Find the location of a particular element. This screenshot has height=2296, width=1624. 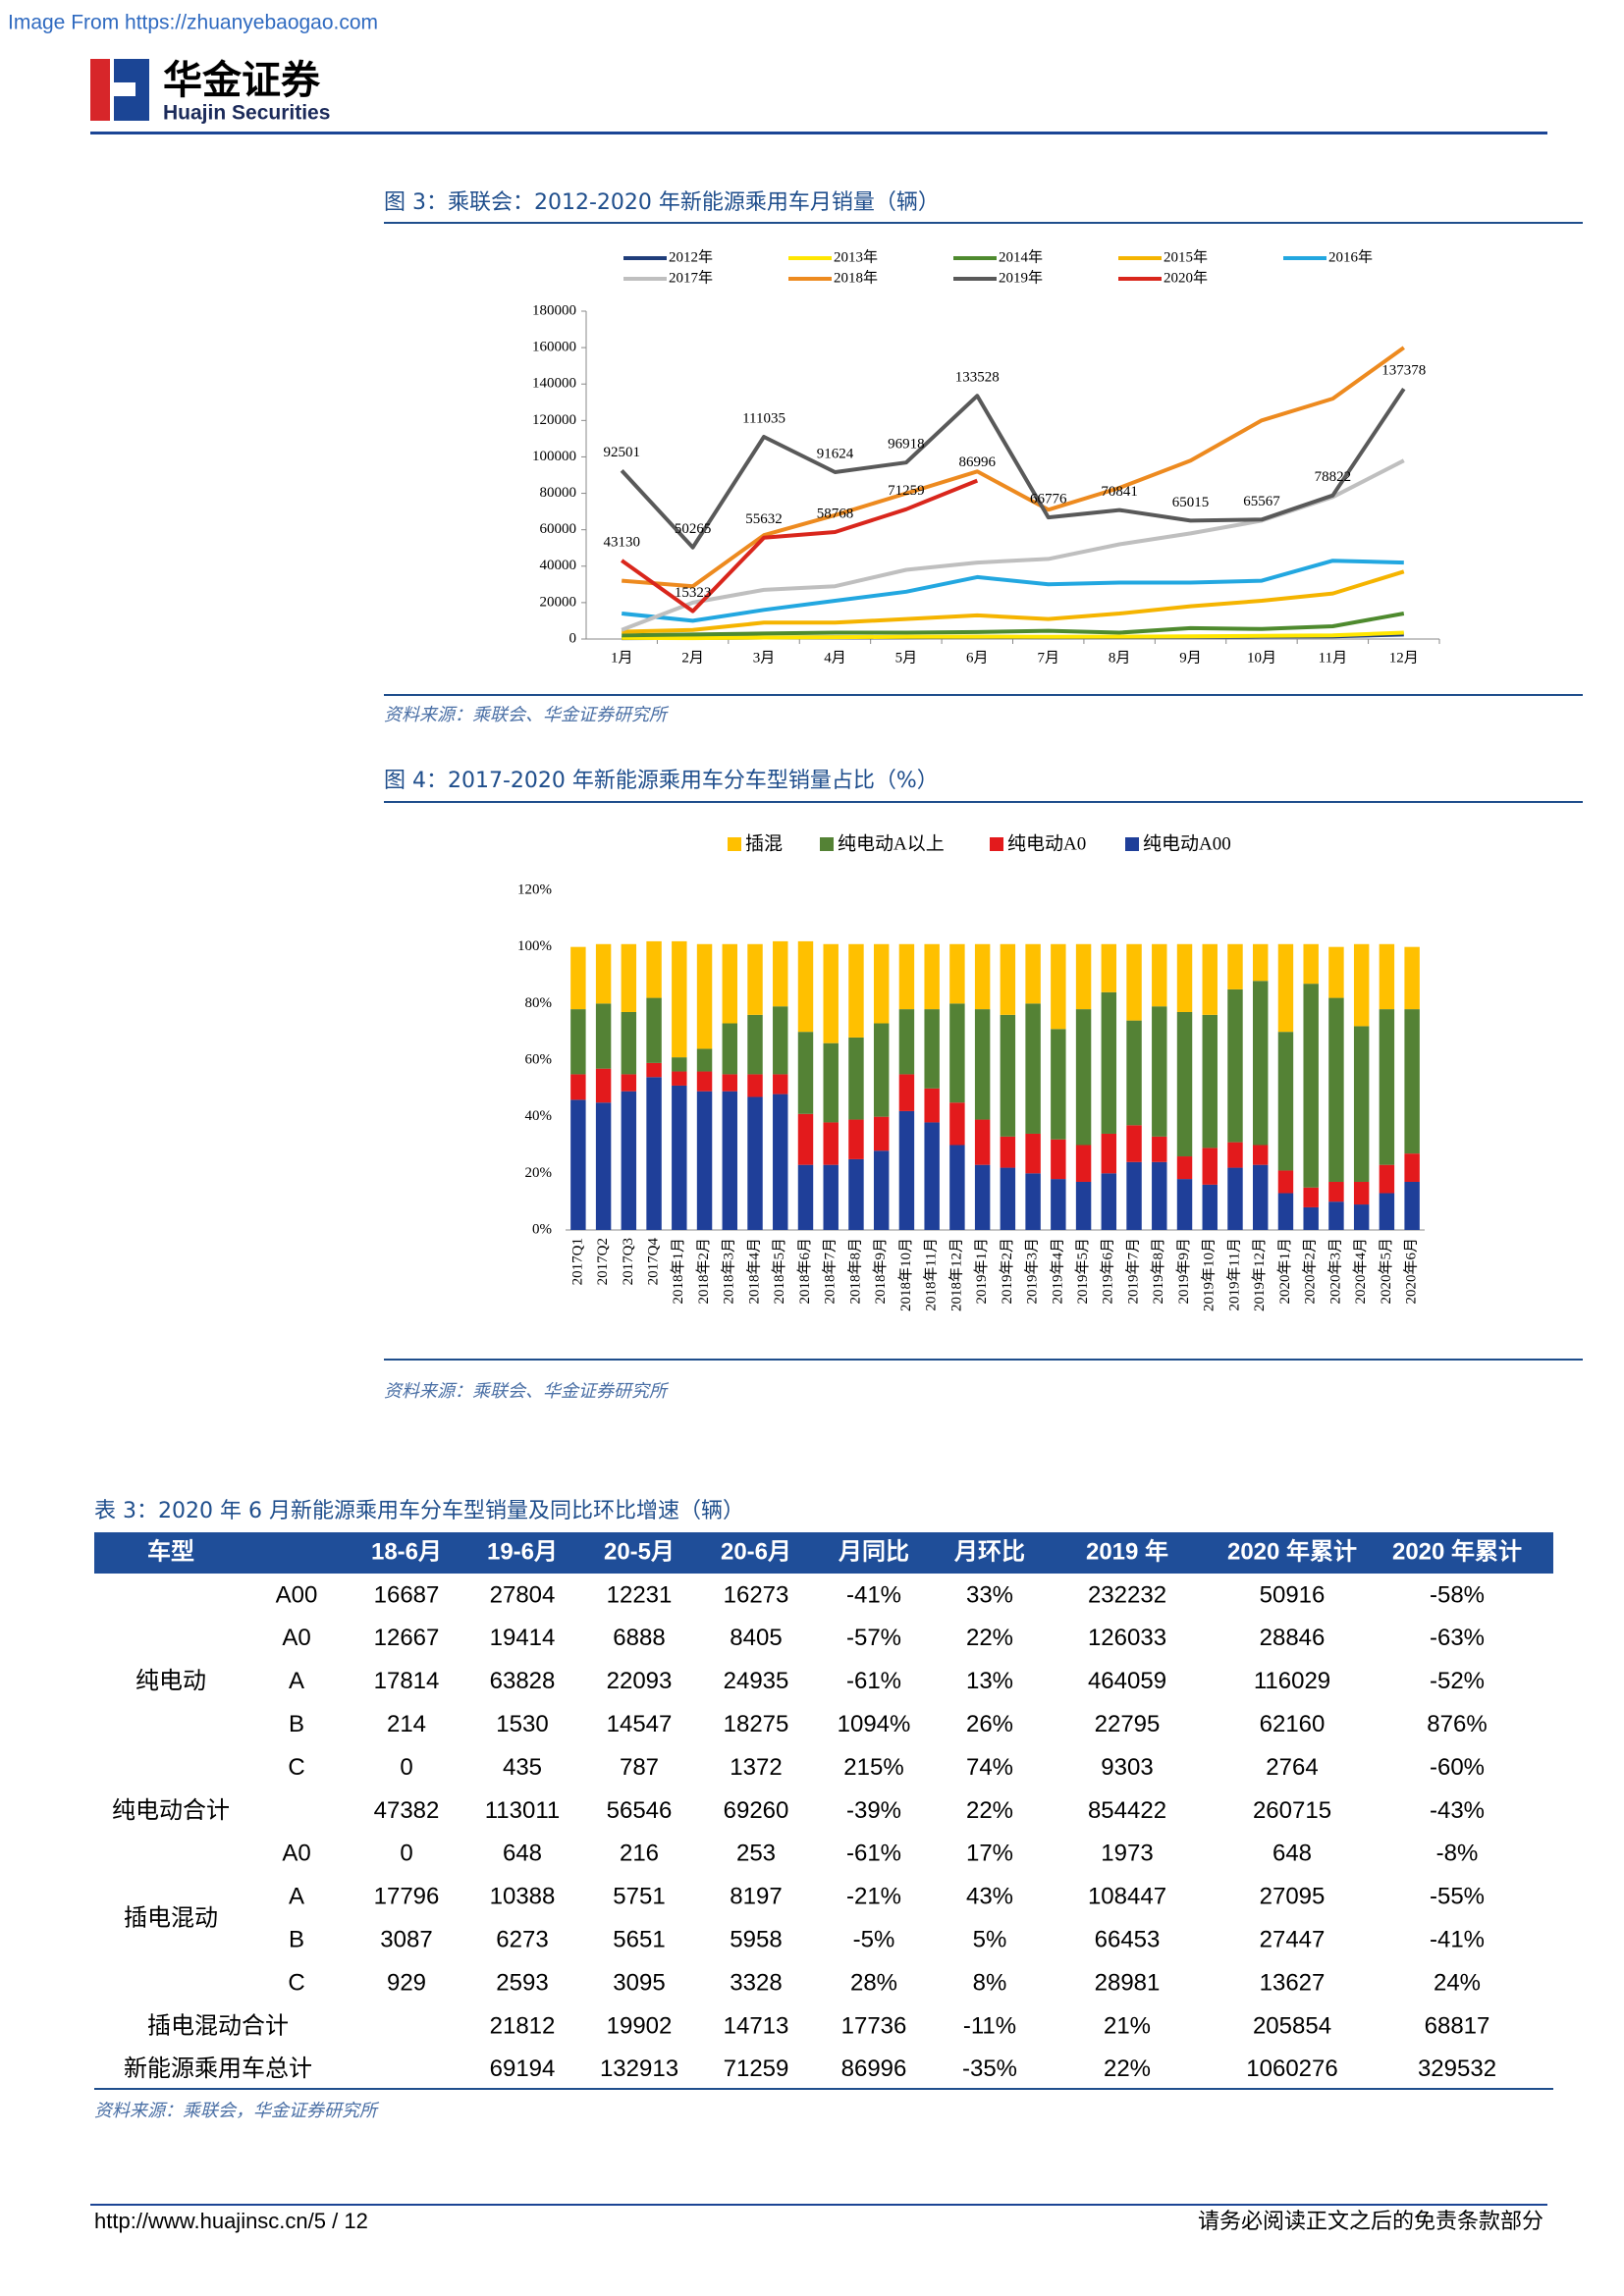

cell: 1973 is located at coordinates (1127, 1854).